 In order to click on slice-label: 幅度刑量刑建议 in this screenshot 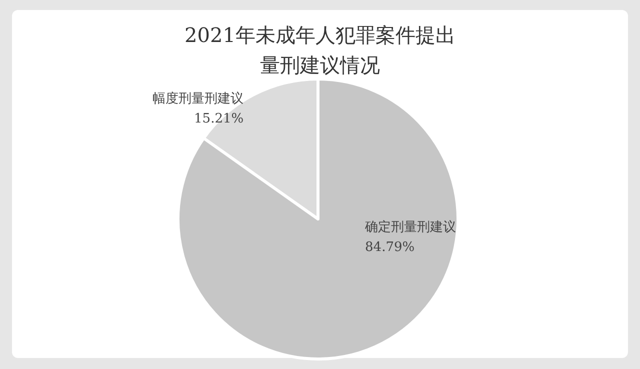, I will do `click(198, 98)`.